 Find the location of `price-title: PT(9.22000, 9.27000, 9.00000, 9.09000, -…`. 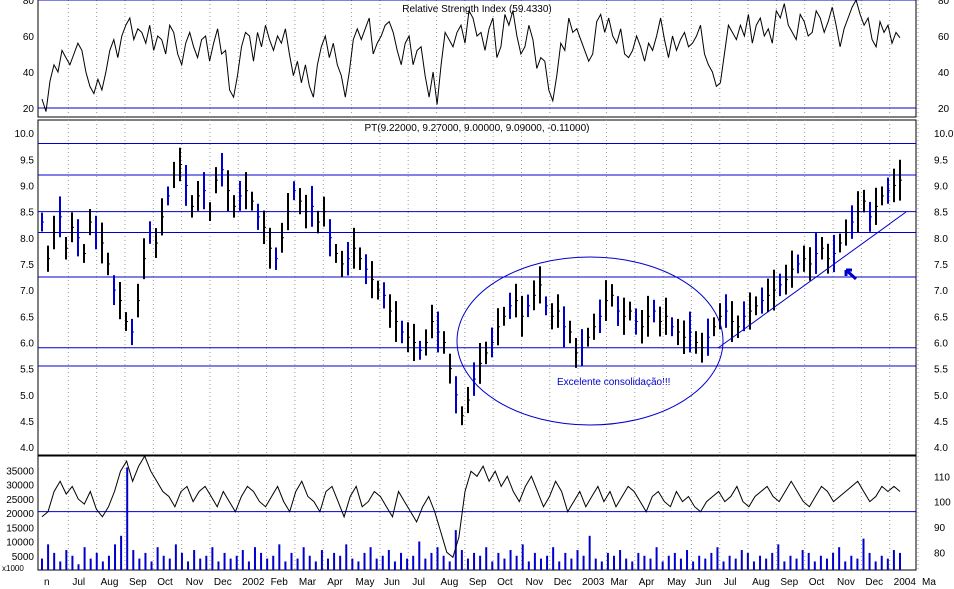

price-title: PT(9.22000, 9.27000, 9.00000, 9.09000, -… is located at coordinates (477, 128).